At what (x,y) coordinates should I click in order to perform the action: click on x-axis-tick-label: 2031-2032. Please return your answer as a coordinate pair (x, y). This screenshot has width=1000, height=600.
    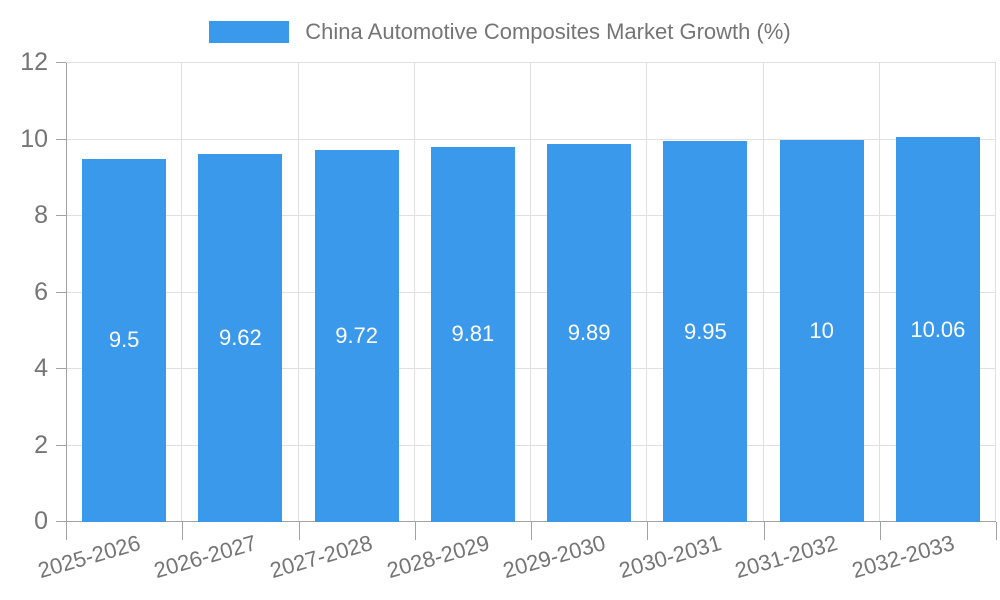
    Looking at the image, I should click on (786, 557).